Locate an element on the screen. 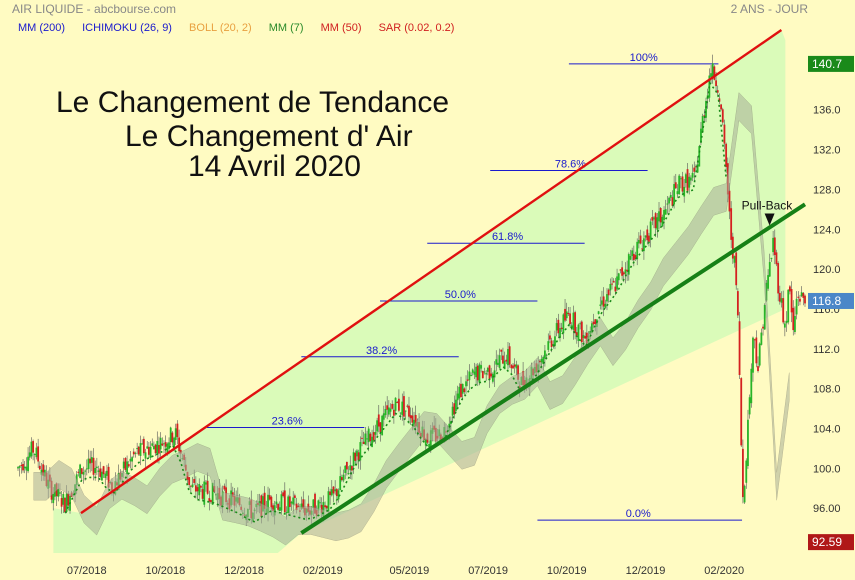 This screenshot has width=855, height=580. legend-boll: BOLL (20, 2) is located at coordinates (220, 28).